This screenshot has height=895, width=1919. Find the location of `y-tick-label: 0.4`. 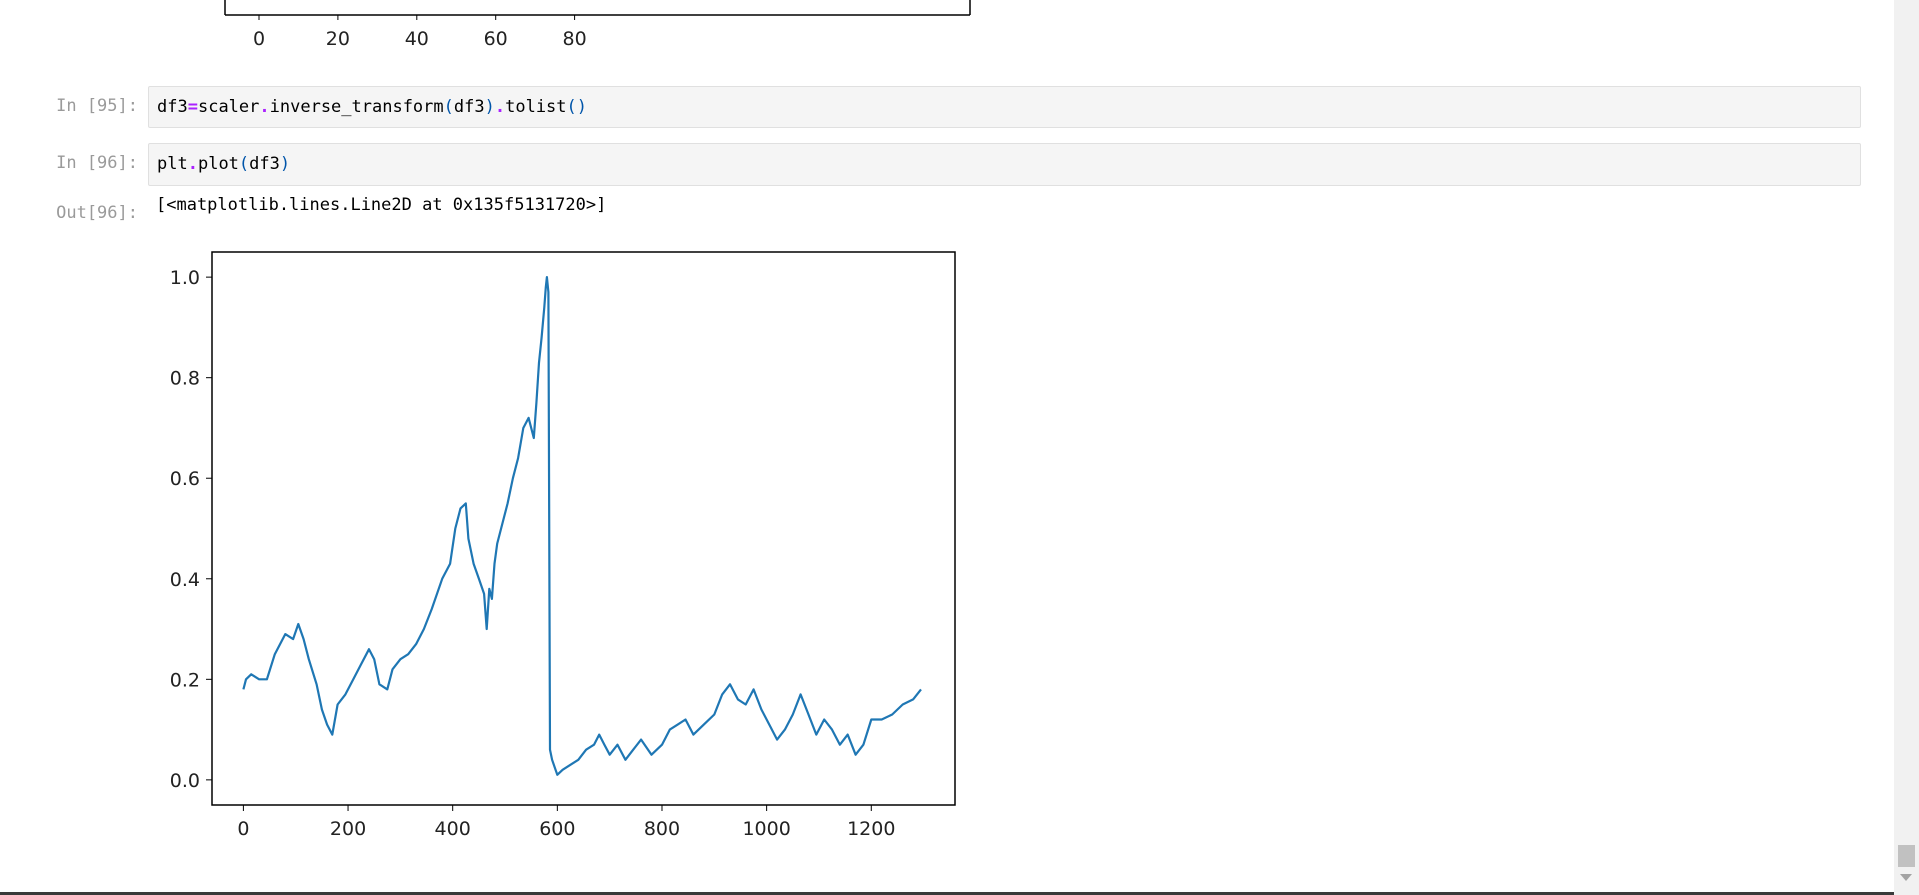

y-tick-label: 0.4 is located at coordinates (185, 580).